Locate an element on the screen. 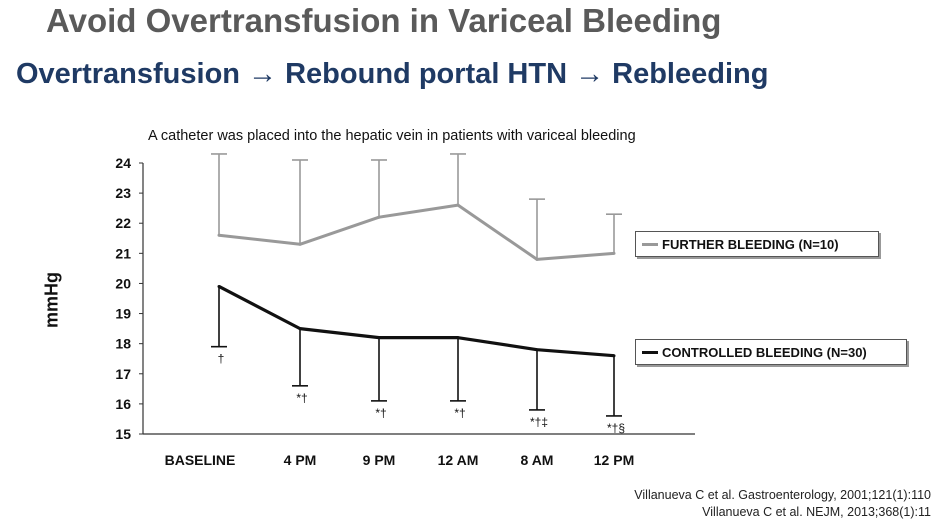 The image size is (945, 522). y-axis-ticks: 15 16 17 18 19 20 21 22 23 24 is located at coordinates (129, 298).